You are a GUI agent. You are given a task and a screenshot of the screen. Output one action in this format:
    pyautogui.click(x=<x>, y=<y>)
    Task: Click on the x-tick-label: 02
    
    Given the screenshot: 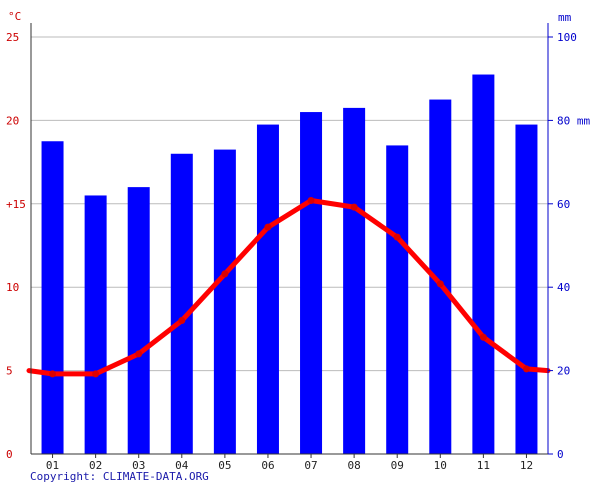 What is the action you would take?
    pyautogui.click(x=95, y=465)
    